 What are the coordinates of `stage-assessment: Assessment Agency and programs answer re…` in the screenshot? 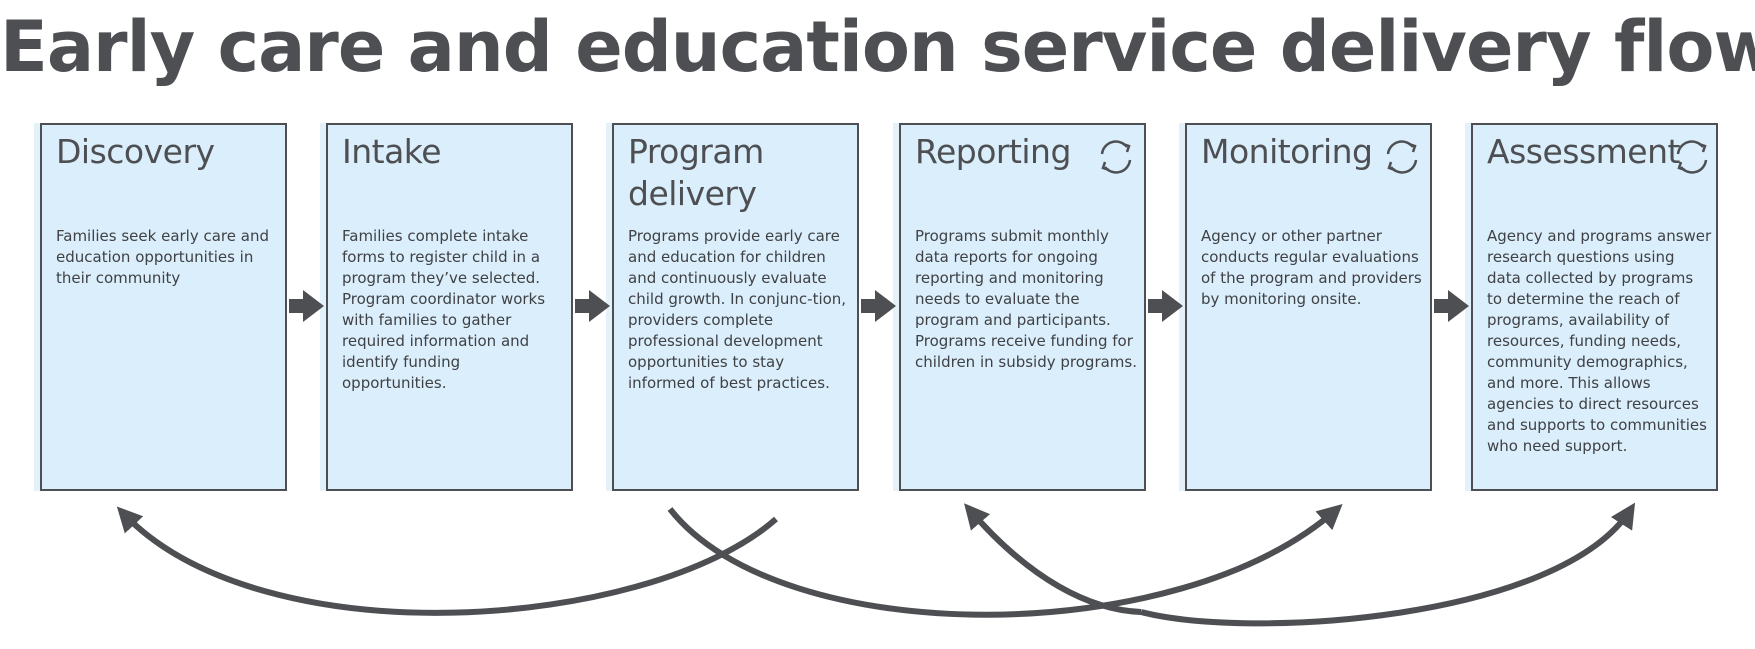 It's located at (1594, 307).